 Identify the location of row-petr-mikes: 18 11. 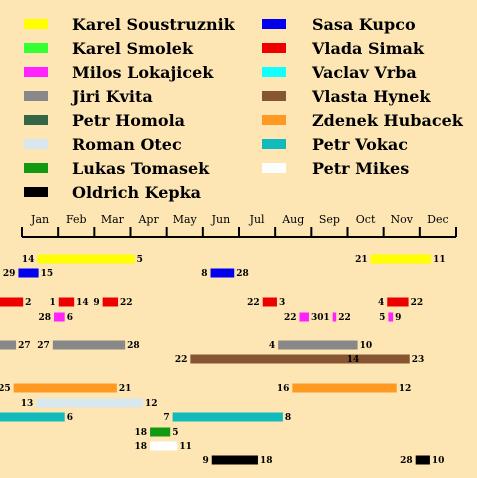
(163, 446).